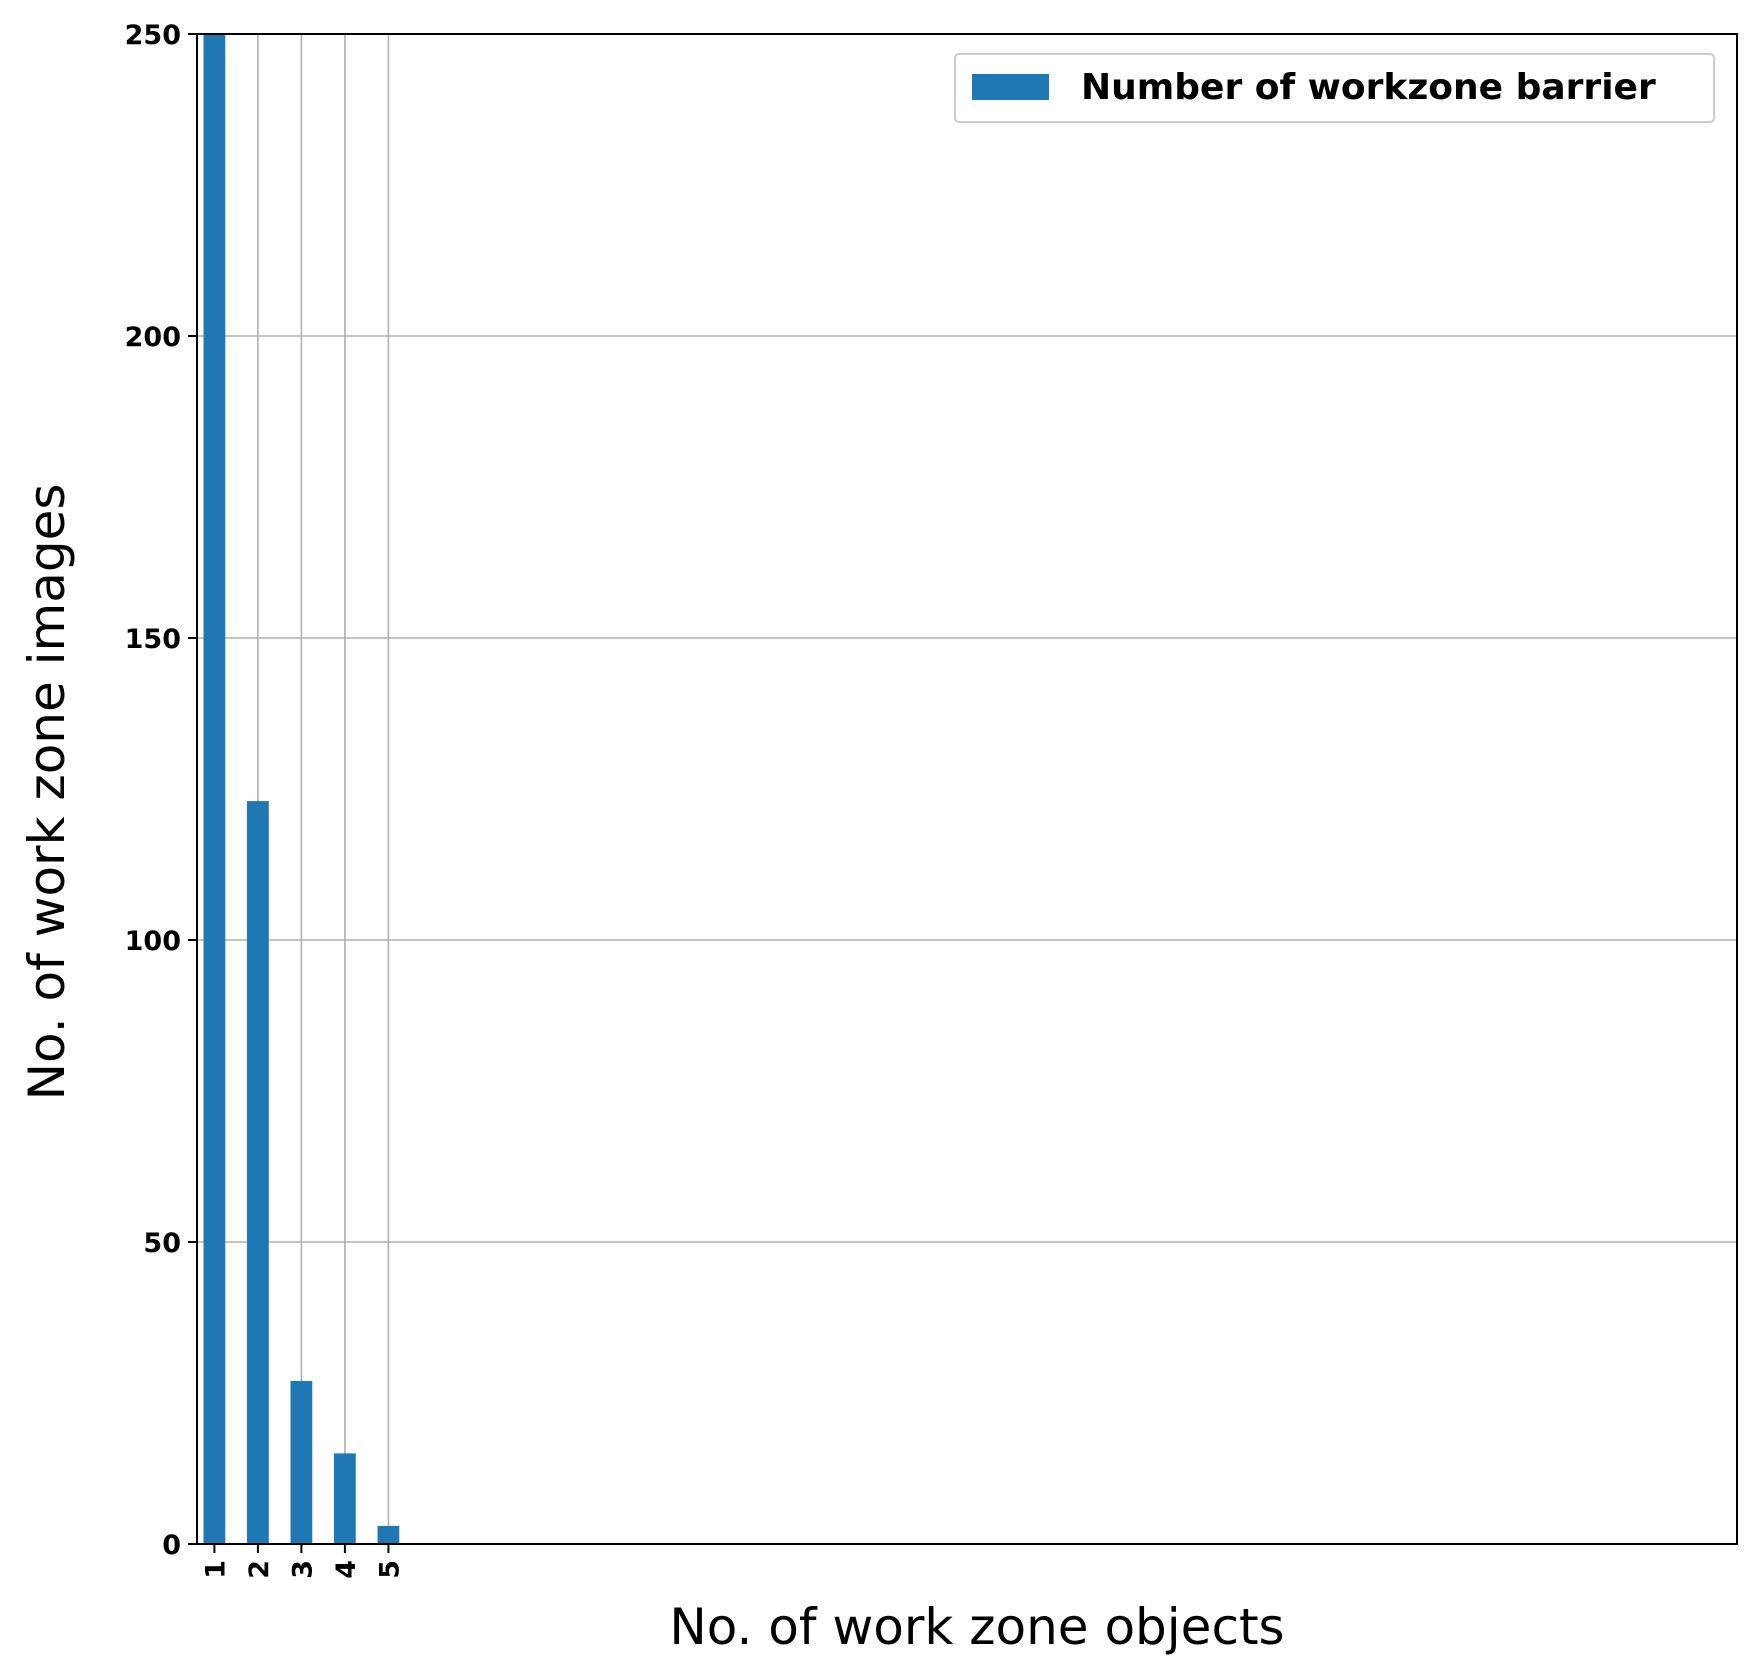  I want to click on y-axis-ticks: 0 50 100 150 200 250, so click(161, 790).